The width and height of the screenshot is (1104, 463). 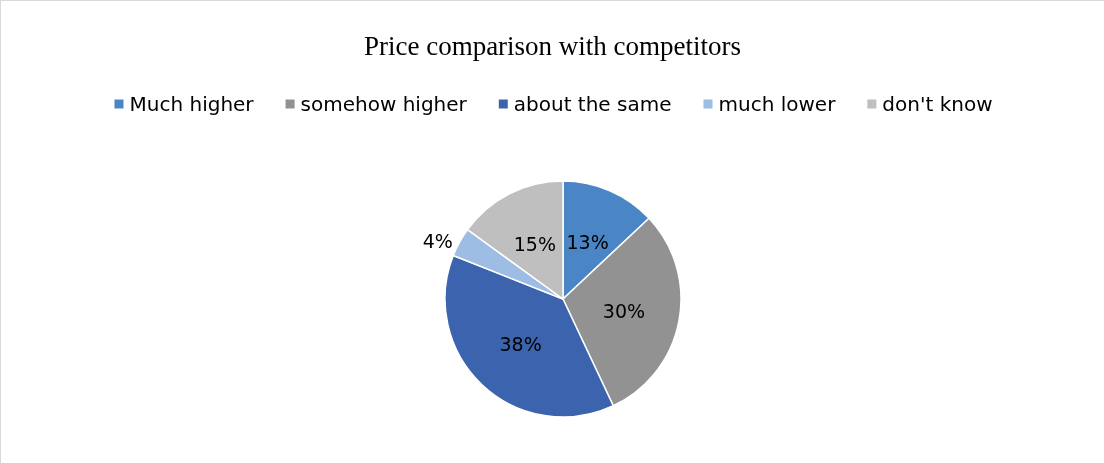 I want to click on data-label: 30%, so click(x=624, y=310).